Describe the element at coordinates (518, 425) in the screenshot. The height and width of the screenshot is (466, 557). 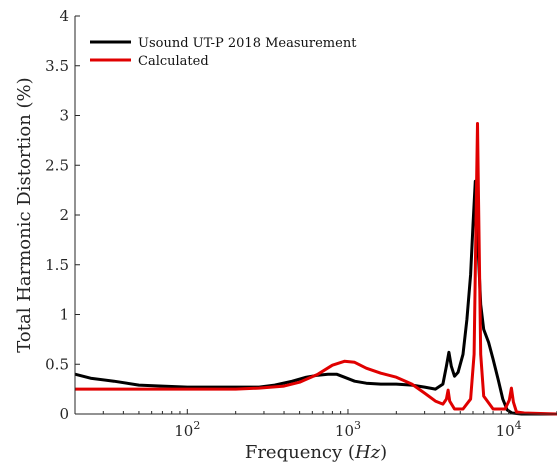
I see `x-tick-label-exponent: 4` at that location.